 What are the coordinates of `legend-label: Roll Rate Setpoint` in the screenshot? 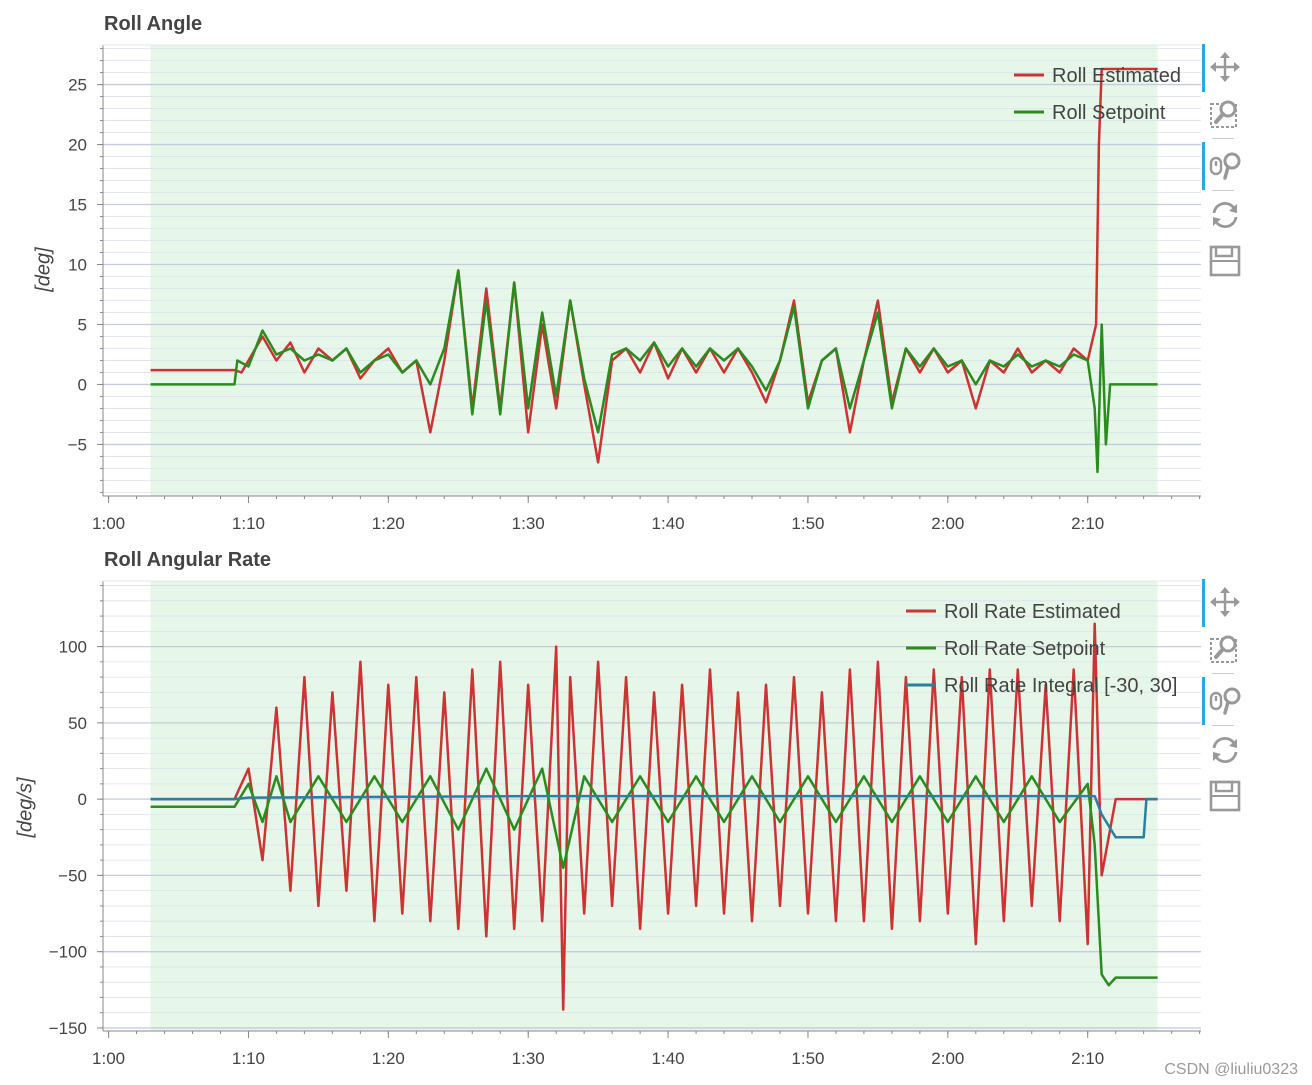 It's located at (1025, 649).